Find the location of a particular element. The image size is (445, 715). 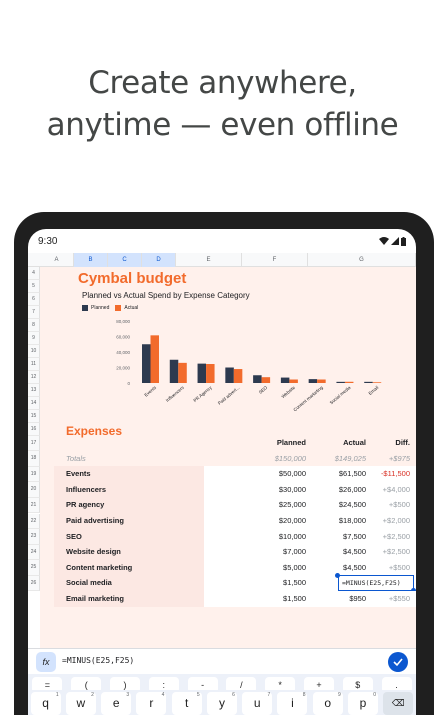

row-header-19: 19 is located at coordinates (34, 474).